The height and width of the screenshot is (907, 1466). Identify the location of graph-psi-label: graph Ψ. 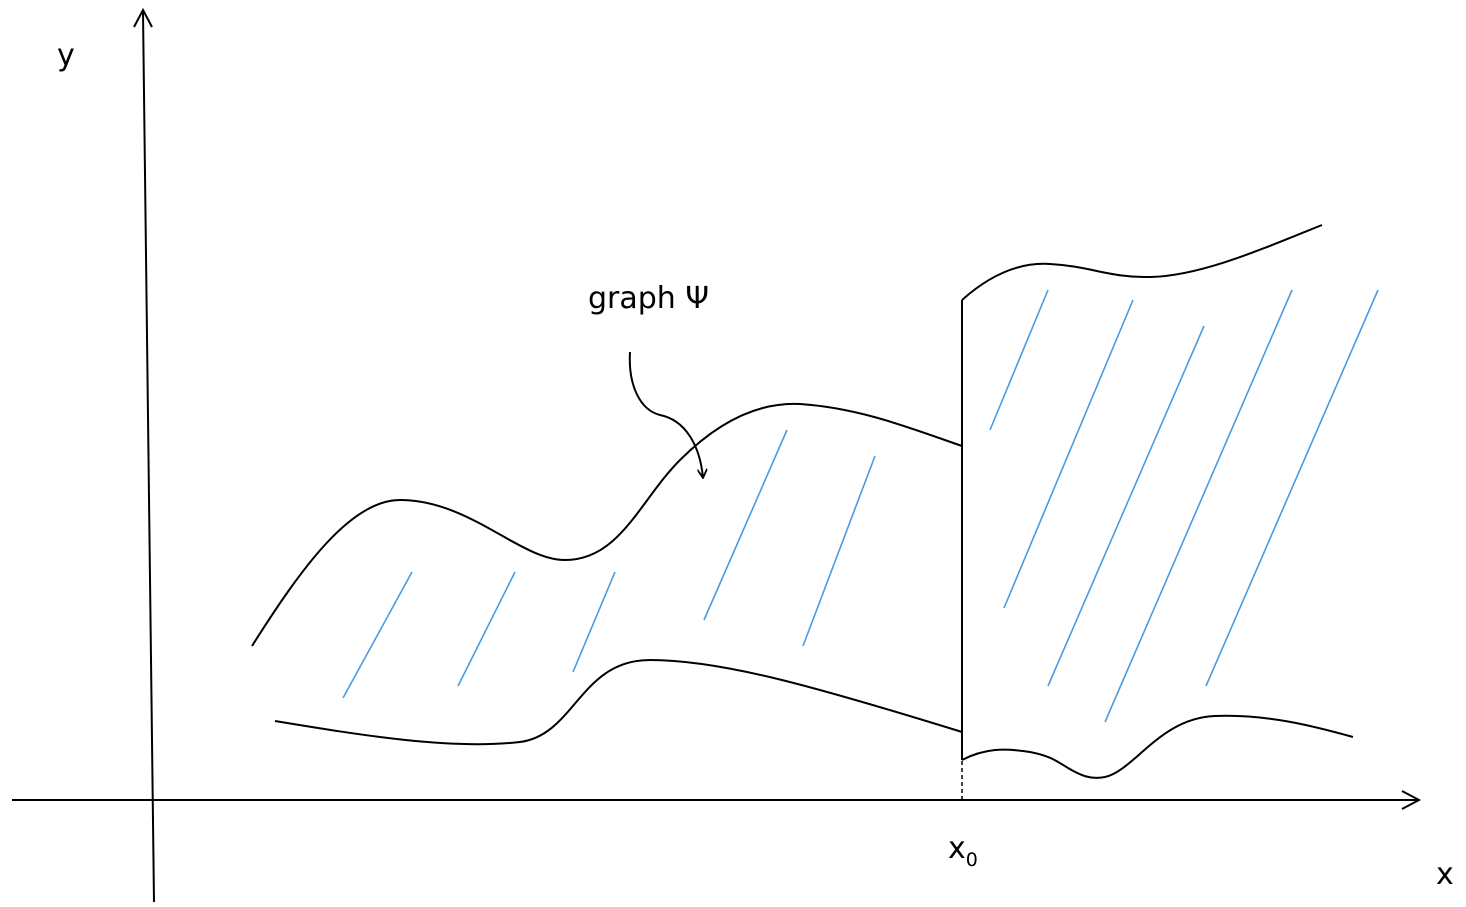
(648, 298).